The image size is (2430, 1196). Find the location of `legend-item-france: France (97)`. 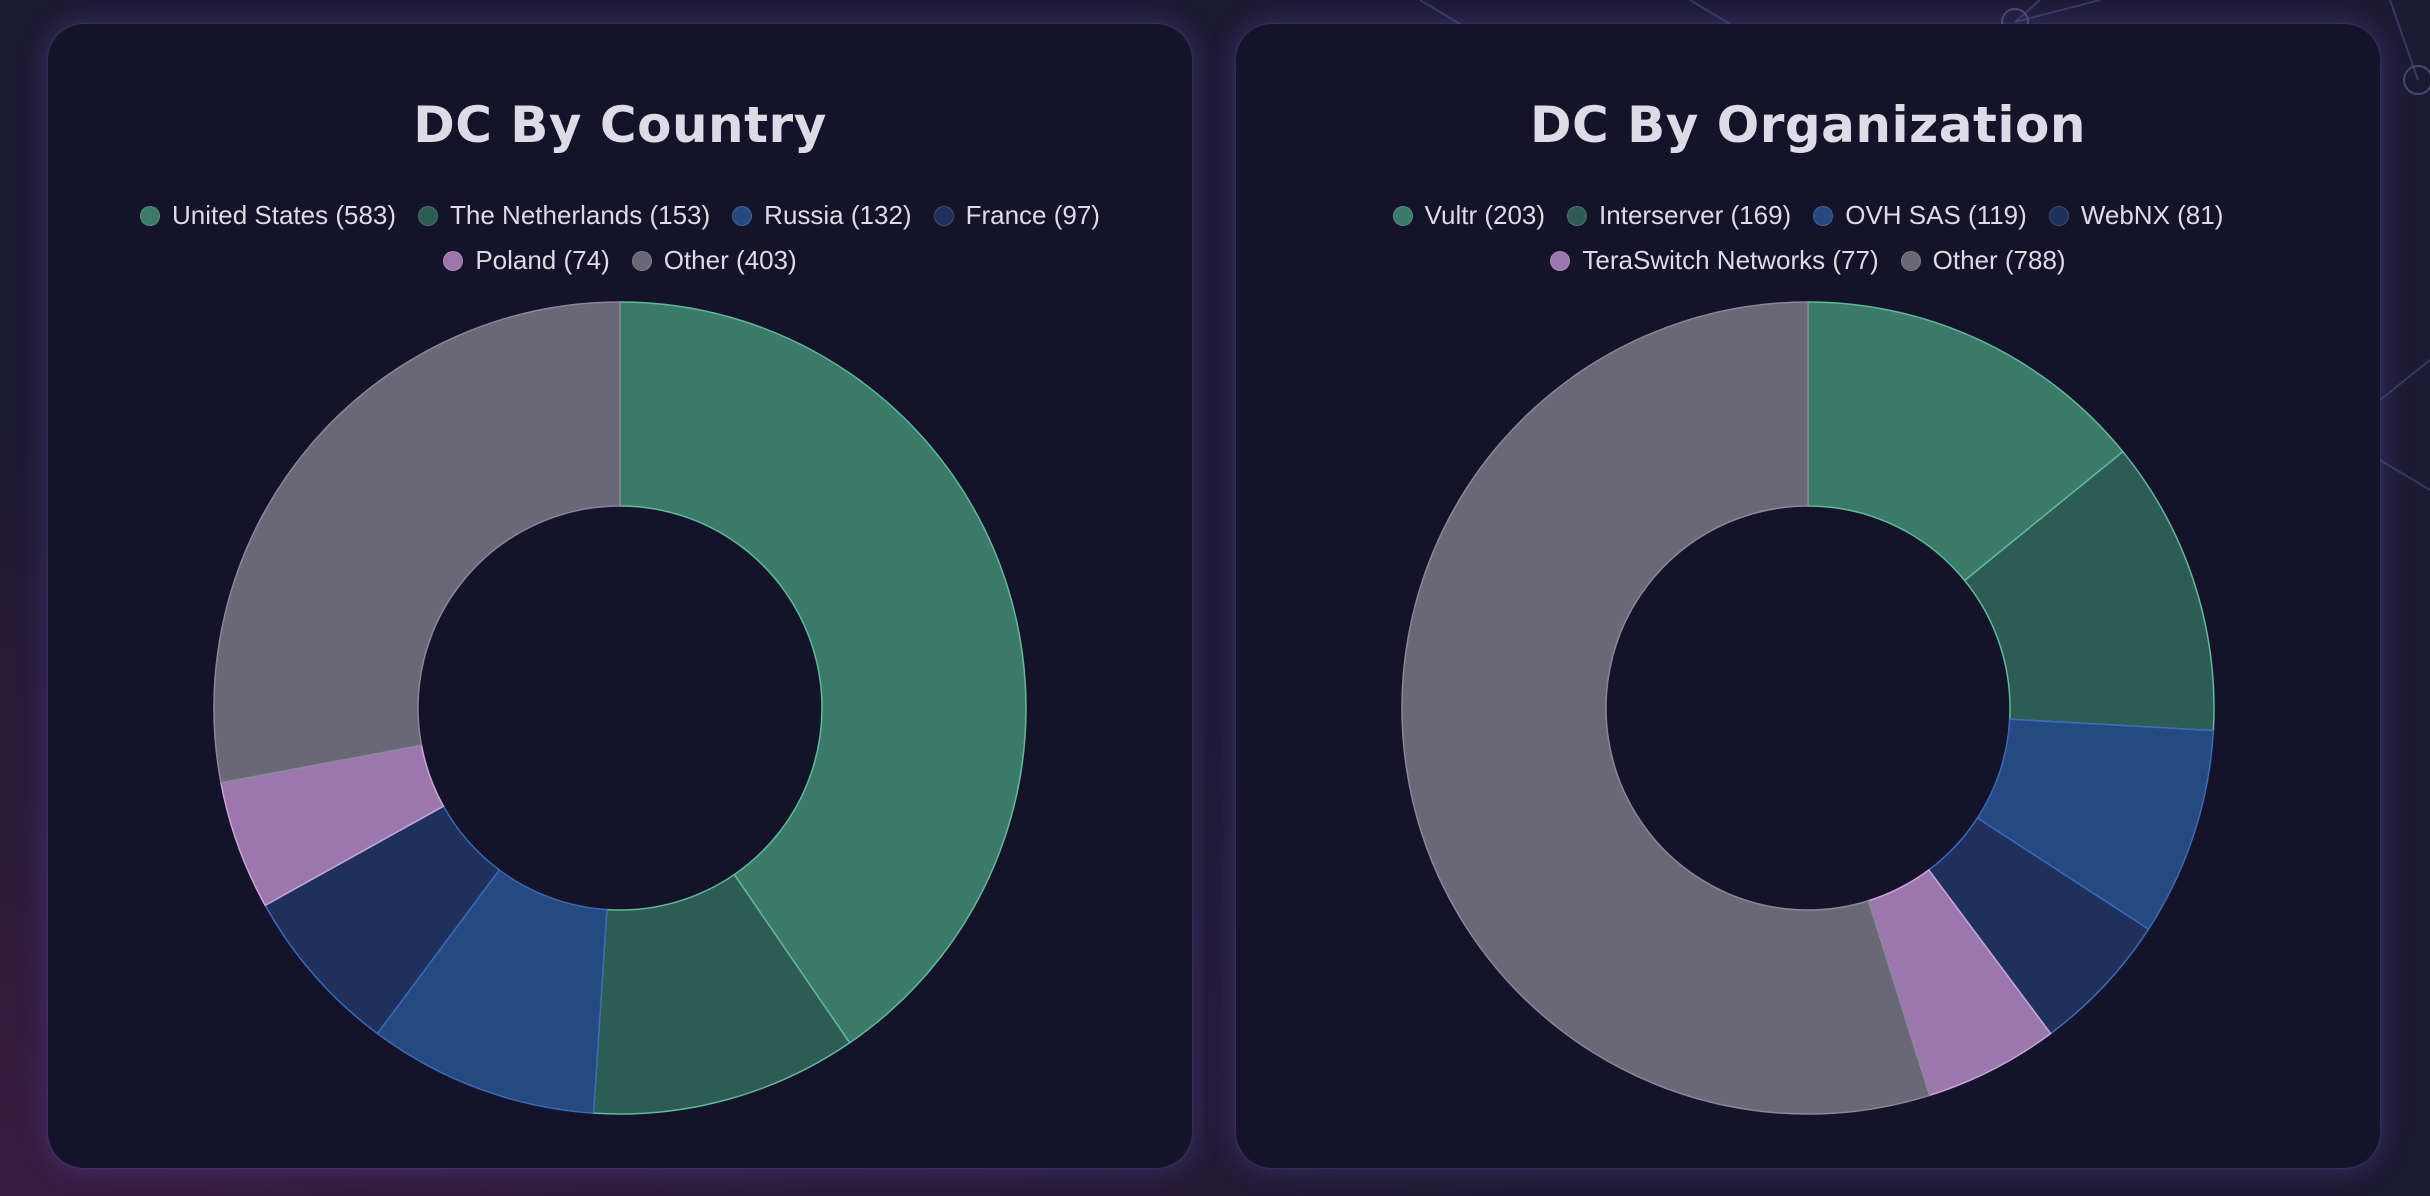

legend-item-france: France (97) is located at coordinates (1016, 215).